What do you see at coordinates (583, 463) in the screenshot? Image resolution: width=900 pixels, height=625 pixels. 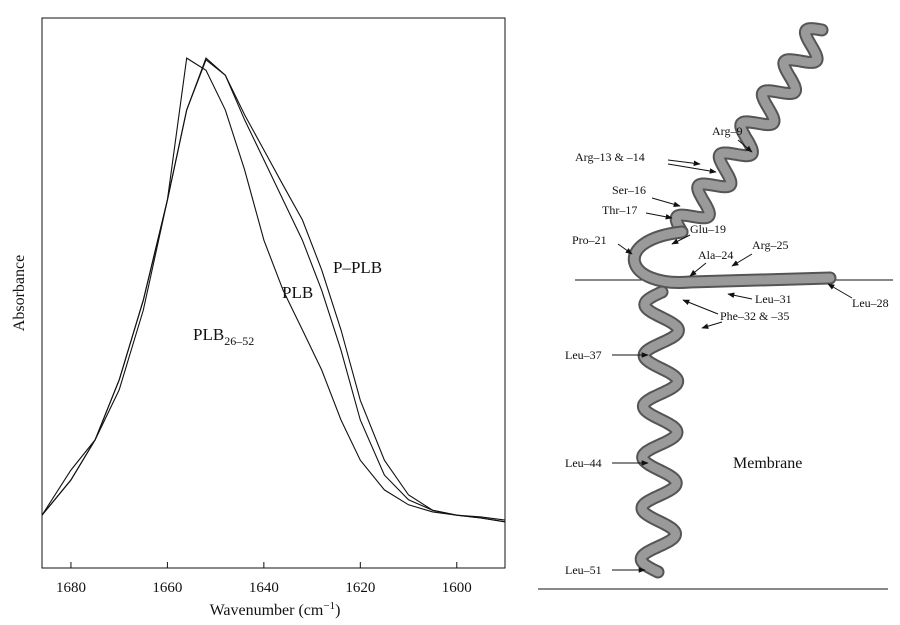 I see `residue-label: Leu–44` at bounding box center [583, 463].